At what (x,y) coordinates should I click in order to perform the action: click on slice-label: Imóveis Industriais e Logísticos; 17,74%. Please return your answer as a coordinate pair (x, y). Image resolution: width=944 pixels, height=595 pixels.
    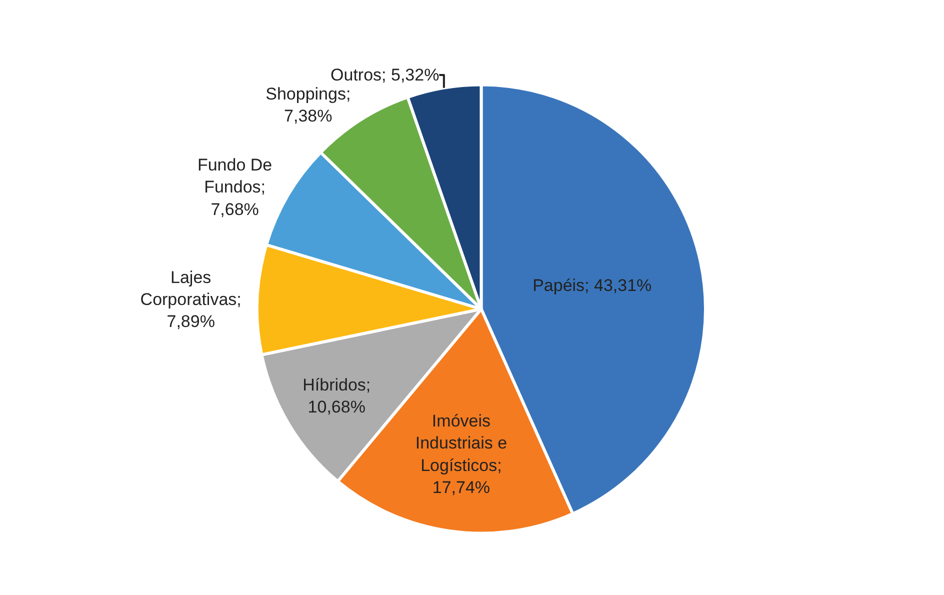
    Looking at the image, I should click on (461, 454).